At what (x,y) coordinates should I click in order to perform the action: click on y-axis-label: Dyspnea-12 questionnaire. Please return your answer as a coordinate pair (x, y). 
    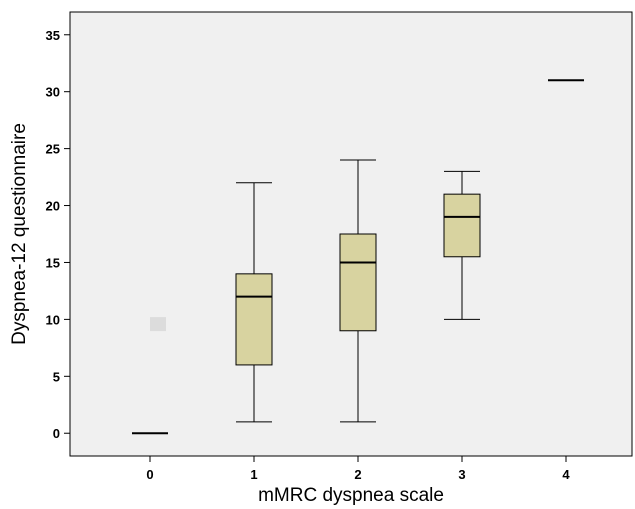
    Looking at the image, I should click on (19, 234).